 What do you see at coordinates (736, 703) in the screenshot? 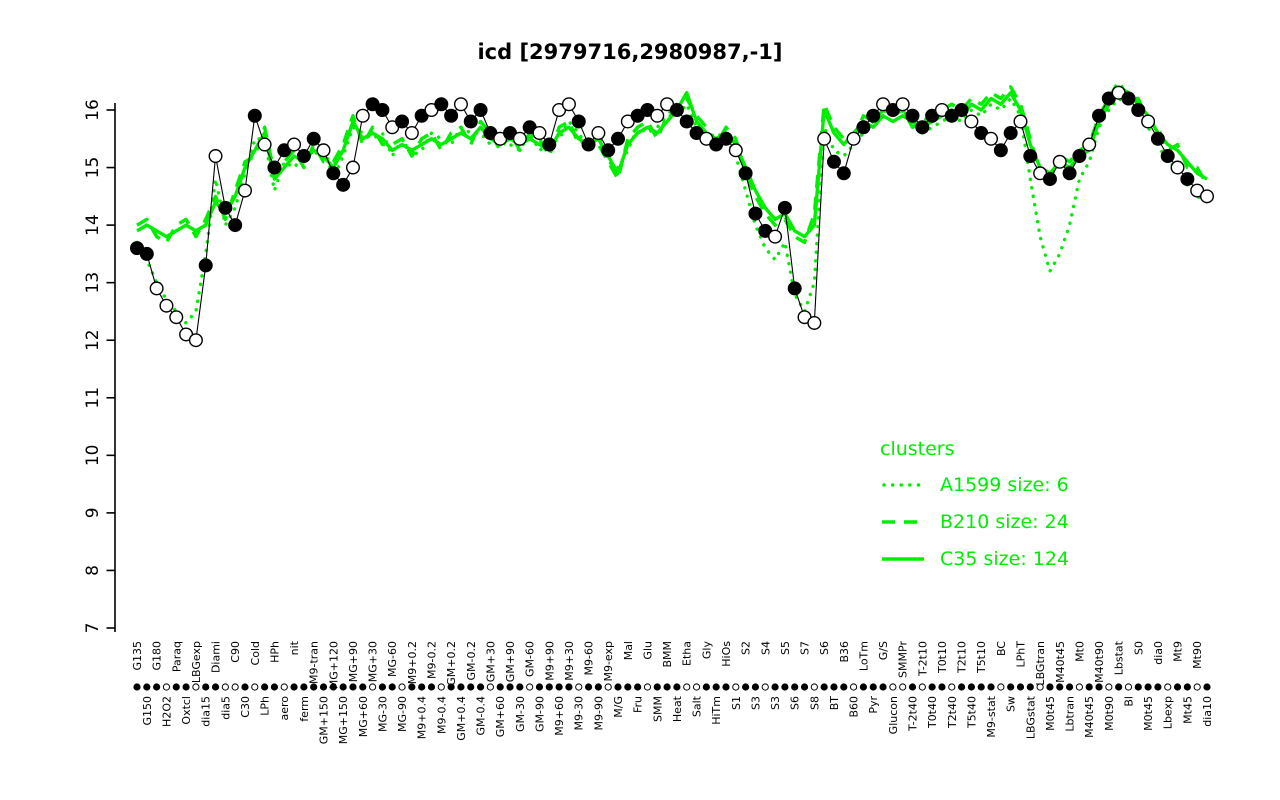
I see `svg-text: S1` at bounding box center [736, 703].